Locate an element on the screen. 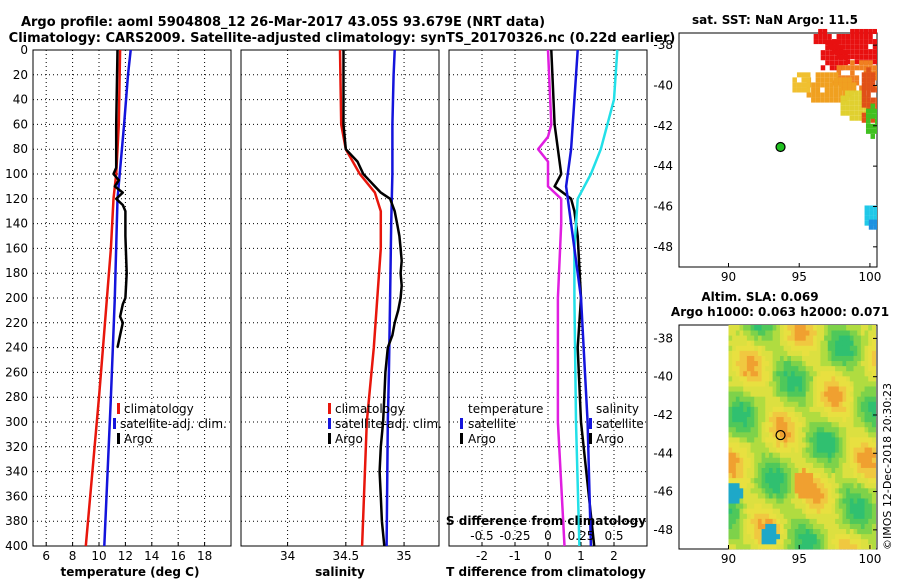 The image size is (900, 580). difference-x-ticks: -2 -1 0 1 2 is located at coordinates (547, 552).